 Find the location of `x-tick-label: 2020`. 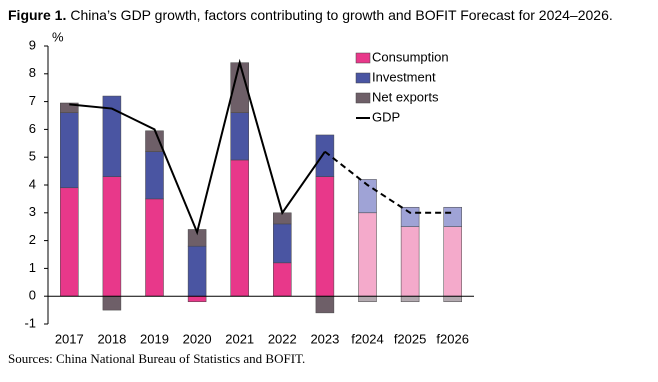

x-tick-label: 2020 is located at coordinates (197, 338).